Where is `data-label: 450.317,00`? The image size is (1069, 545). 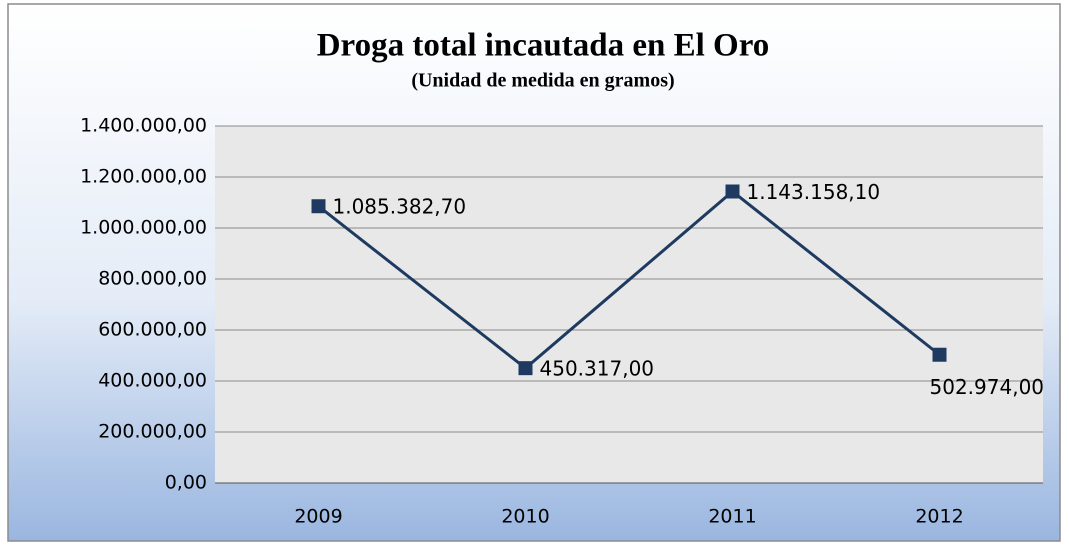
data-label: 450.317,00 is located at coordinates (597, 369).